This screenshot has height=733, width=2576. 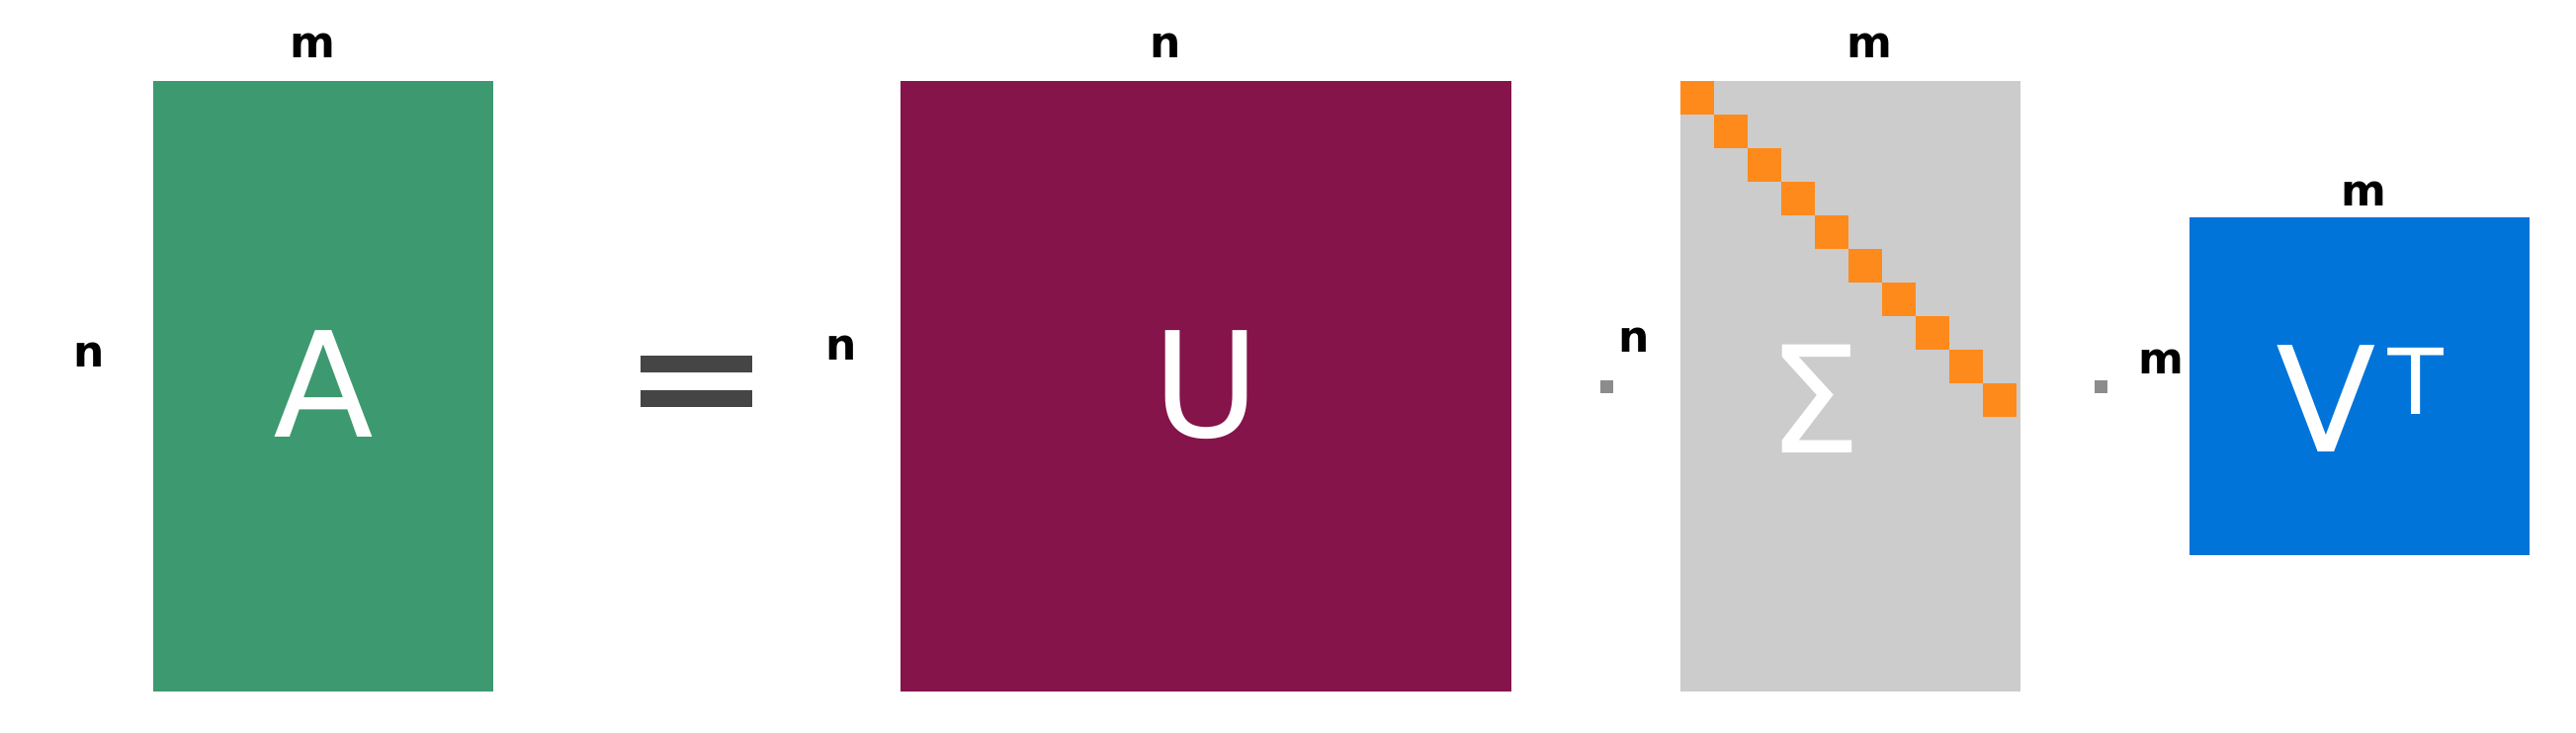 I want to click on matrix-sigma-top-label: m, so click(x=1869, y=43).